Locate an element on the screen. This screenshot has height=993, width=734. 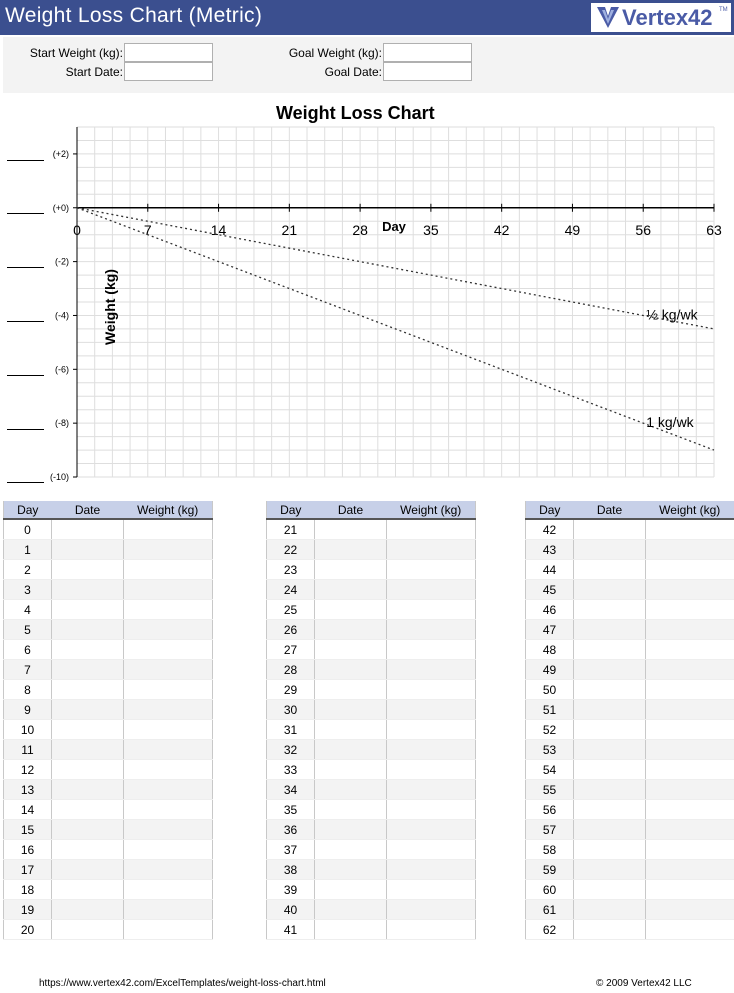
start-weight-field is located at coordinates (168, 52).